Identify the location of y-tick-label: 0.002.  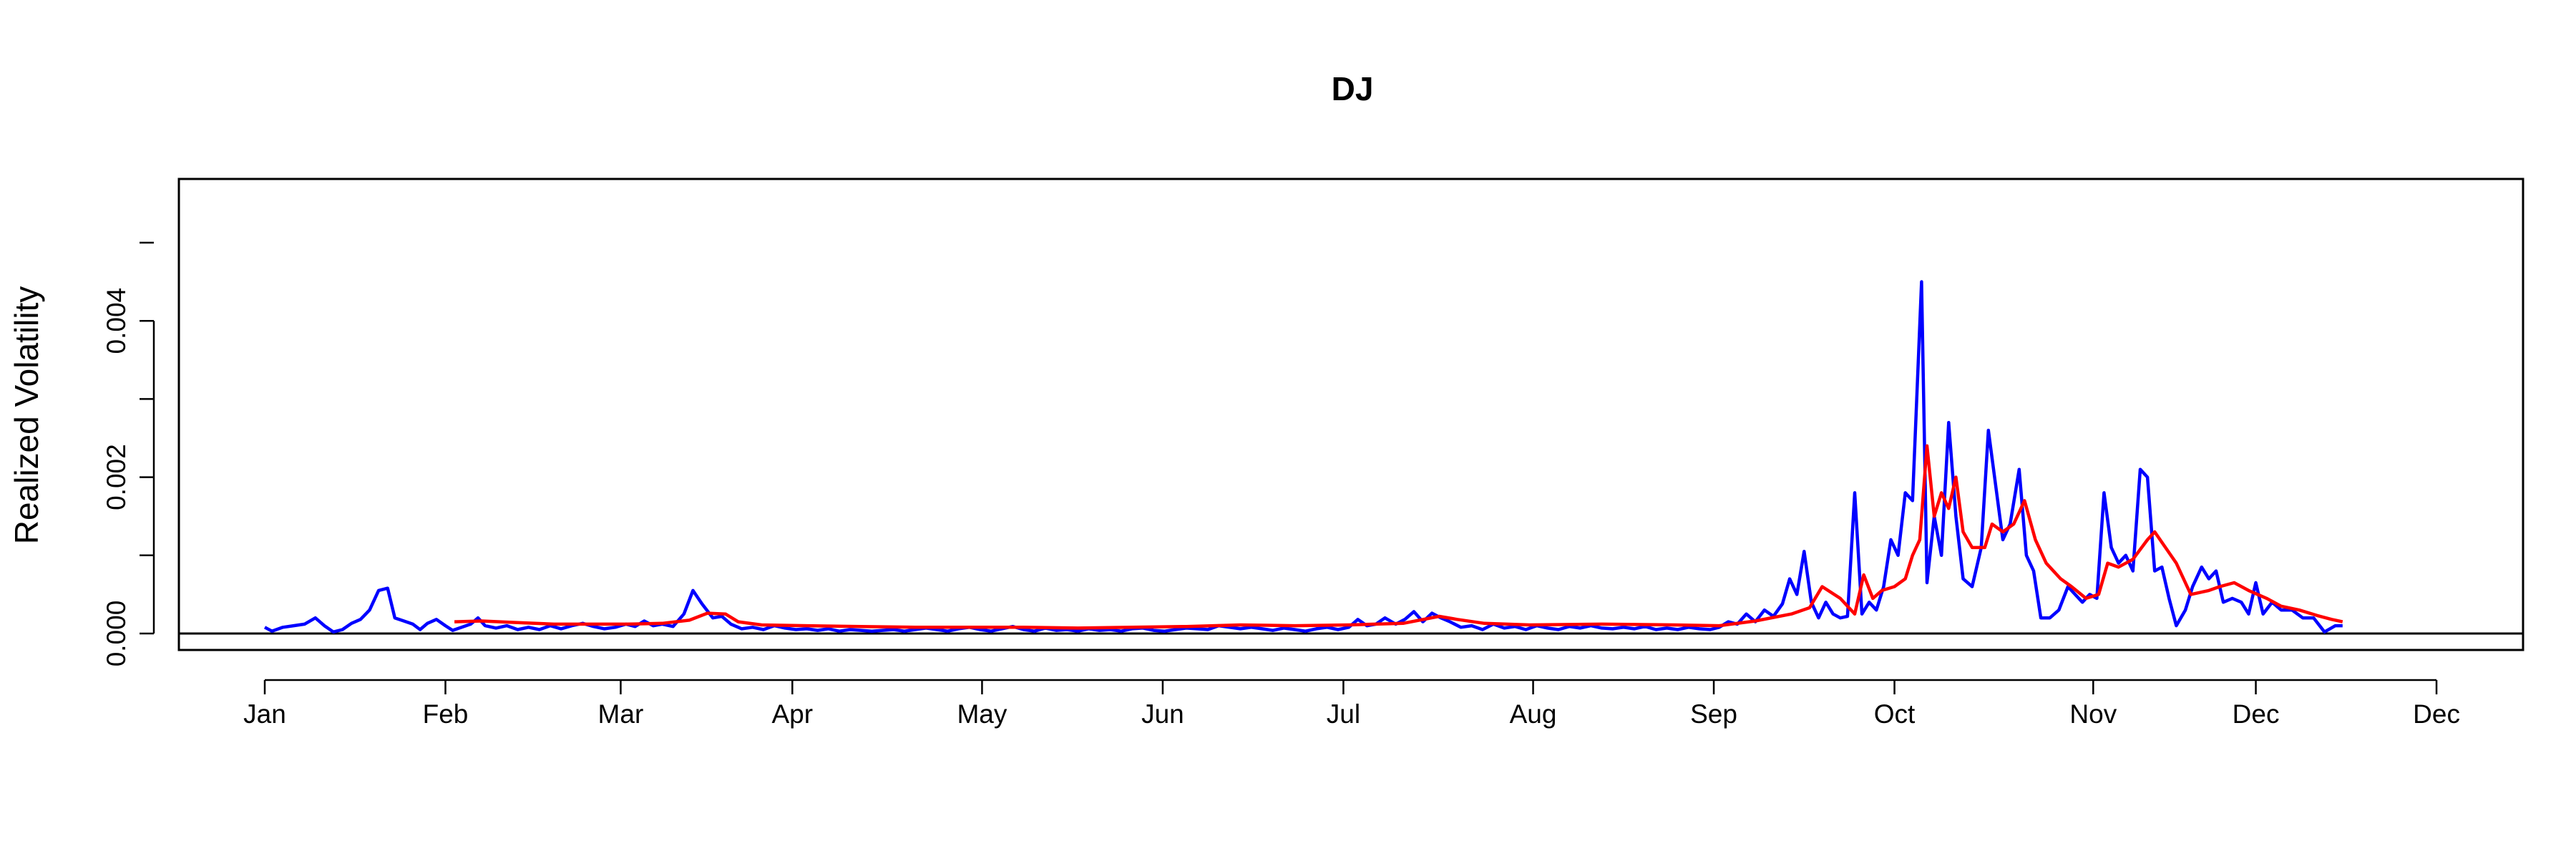
(116, 477).